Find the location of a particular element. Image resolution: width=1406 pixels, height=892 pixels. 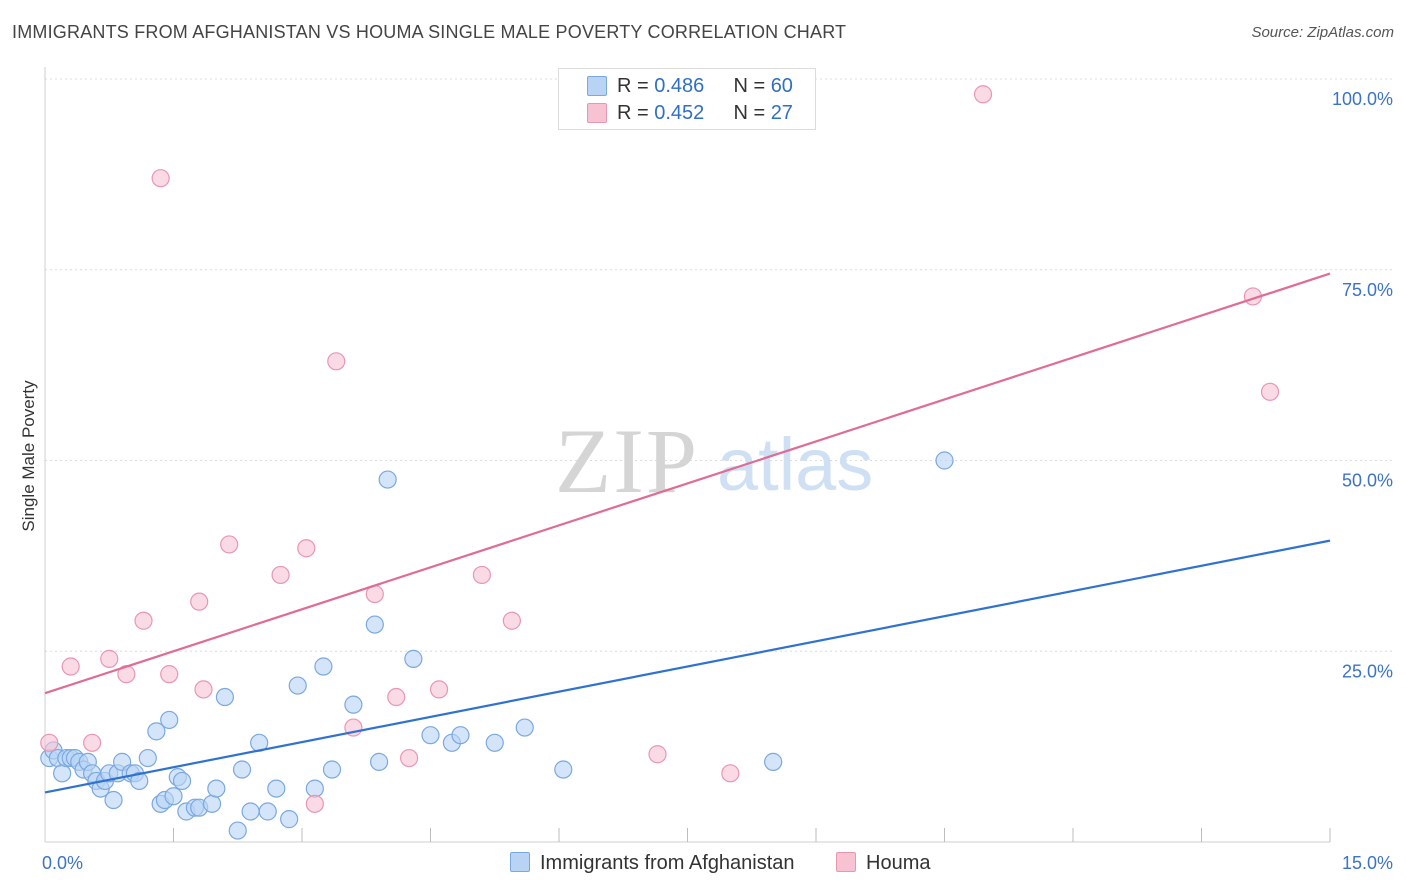

x-tick-label: 0.0% is located at coordinates (62, 863).